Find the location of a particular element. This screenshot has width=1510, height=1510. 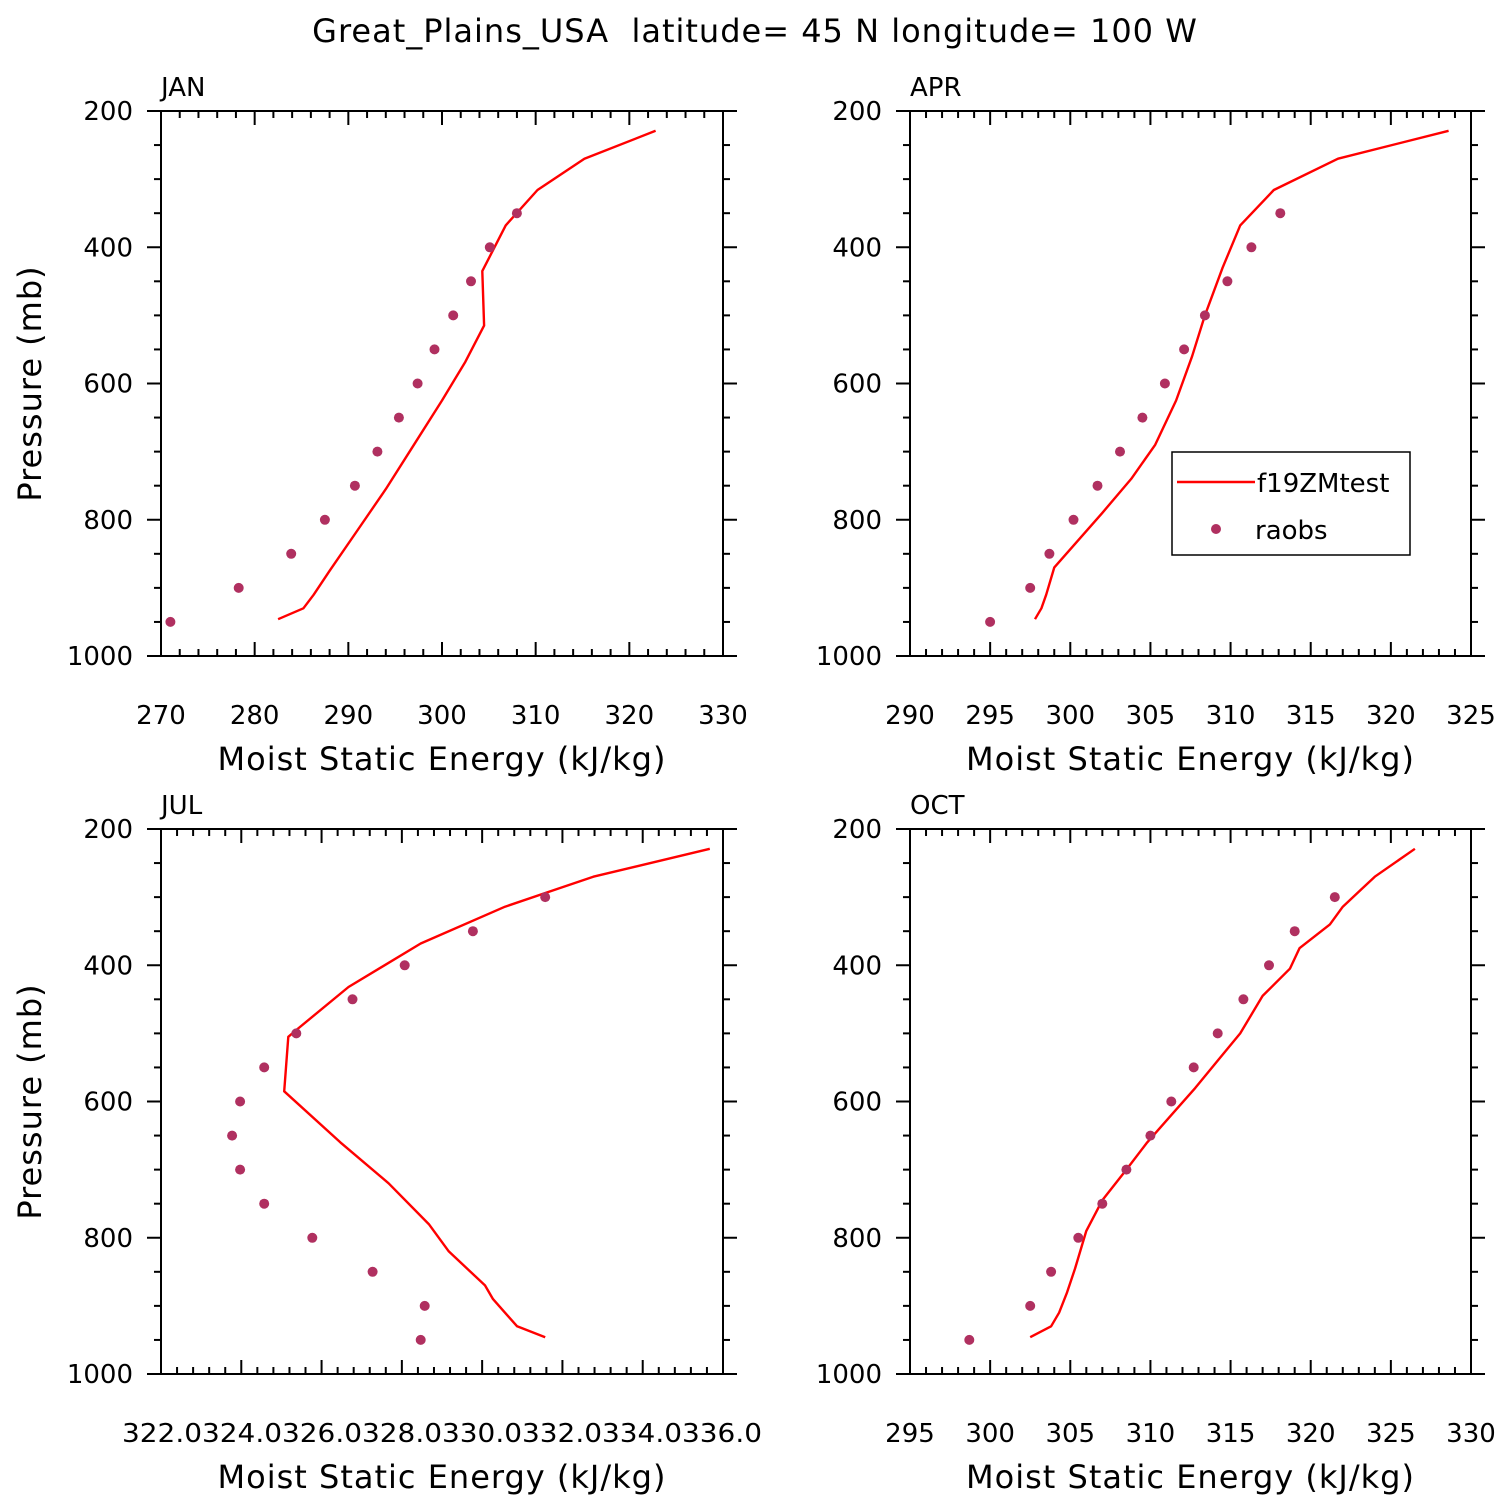

y-tick-label-oct: 800 is located at coordinates (857, 1239).